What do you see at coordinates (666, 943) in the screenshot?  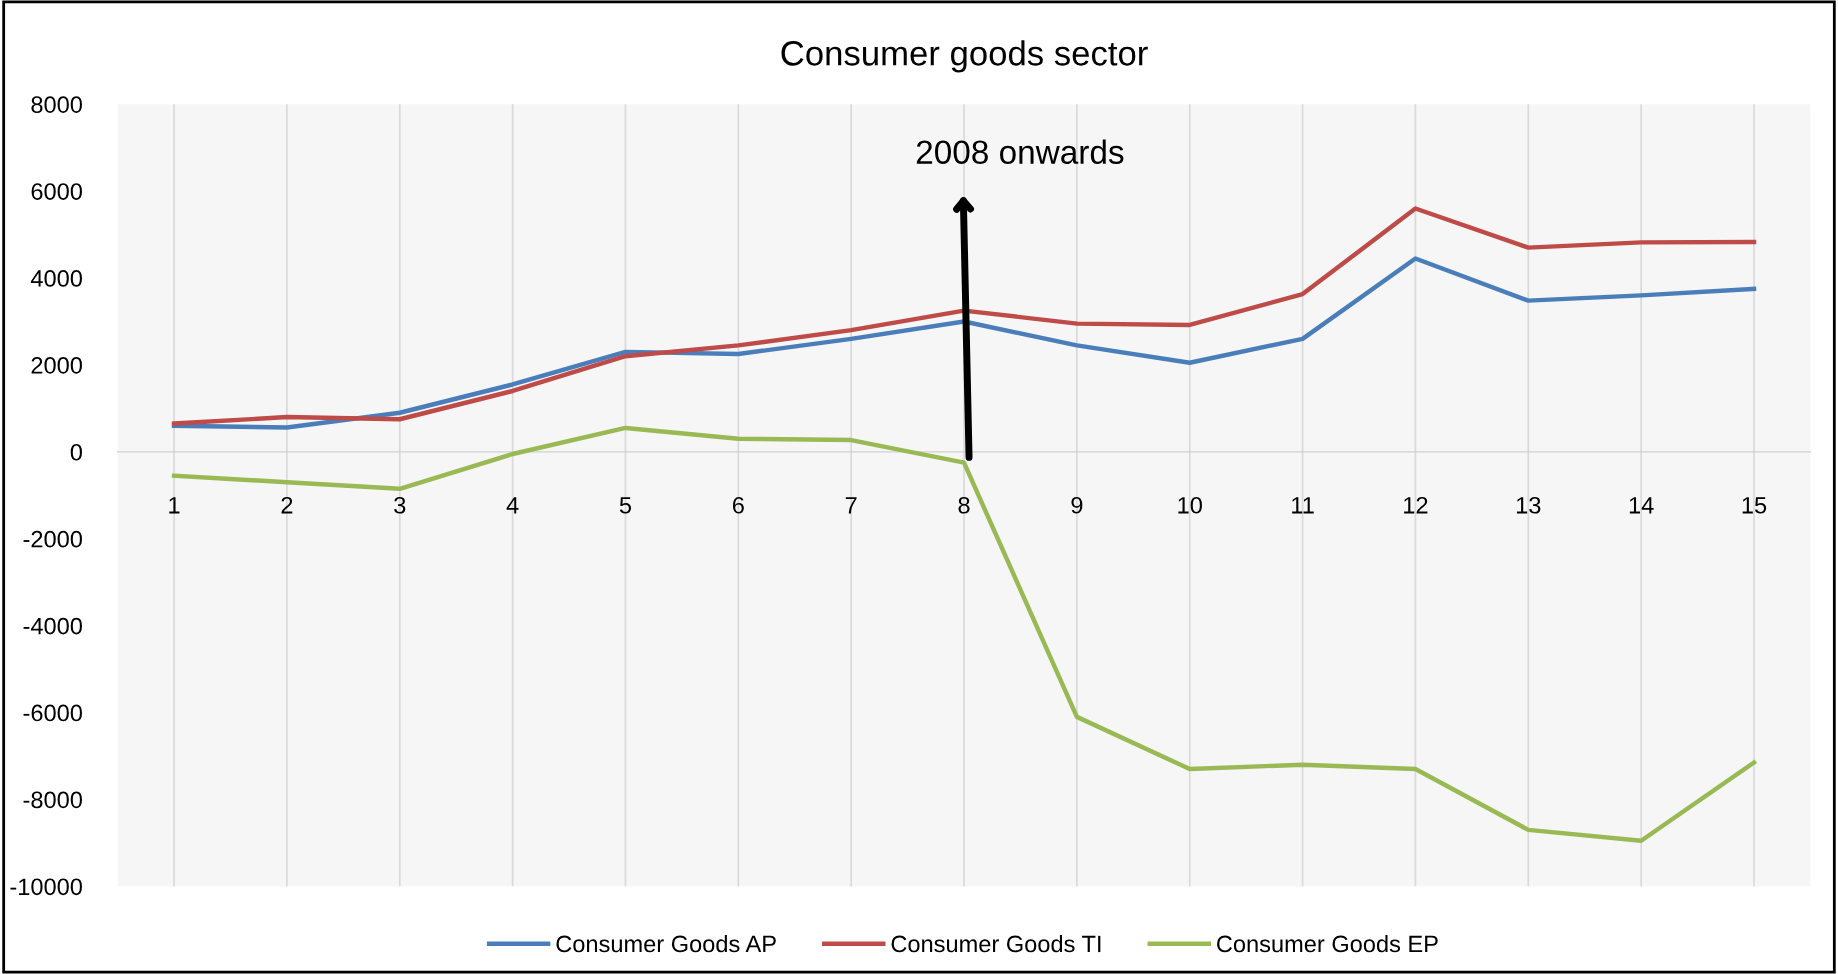 I see `legend-label: Consumer Goods AP` at bounding box center [666, 943].